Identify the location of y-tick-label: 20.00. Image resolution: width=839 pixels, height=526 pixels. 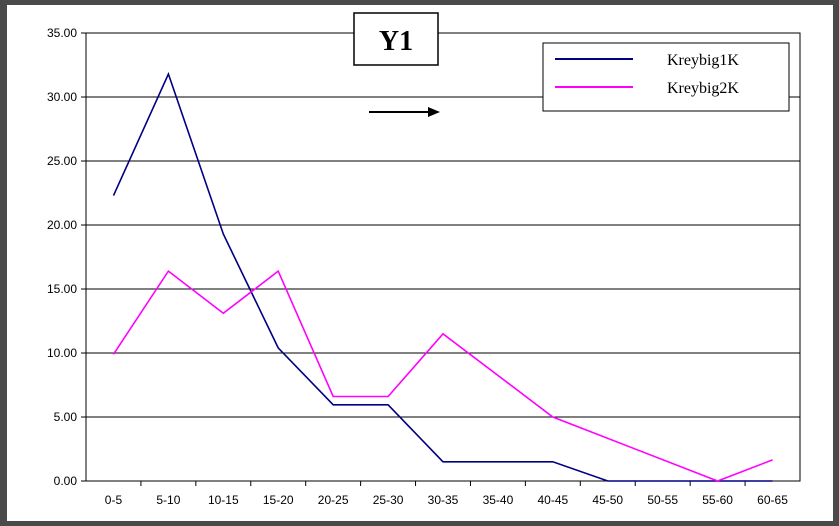
(62, 225).